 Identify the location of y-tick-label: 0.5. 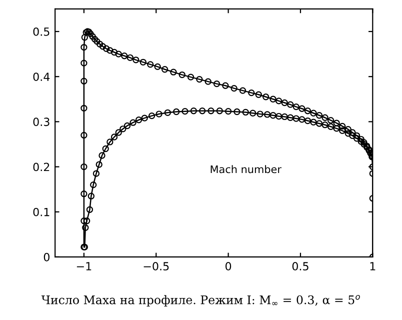
(41, 31).